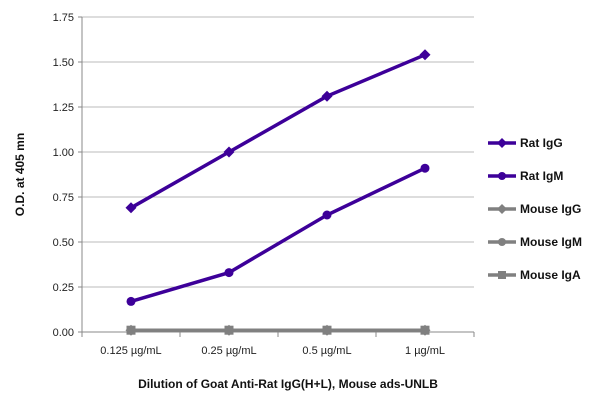  Describe the element at coordinates (541, 143) in the screenshot. I see `legend-label: Rat IgG` at that location.